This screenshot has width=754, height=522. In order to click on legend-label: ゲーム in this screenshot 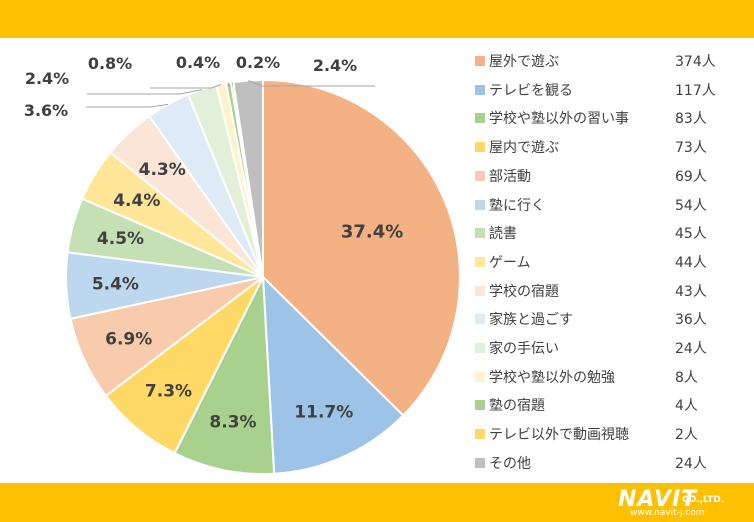, I will do `click(510, 262)`.